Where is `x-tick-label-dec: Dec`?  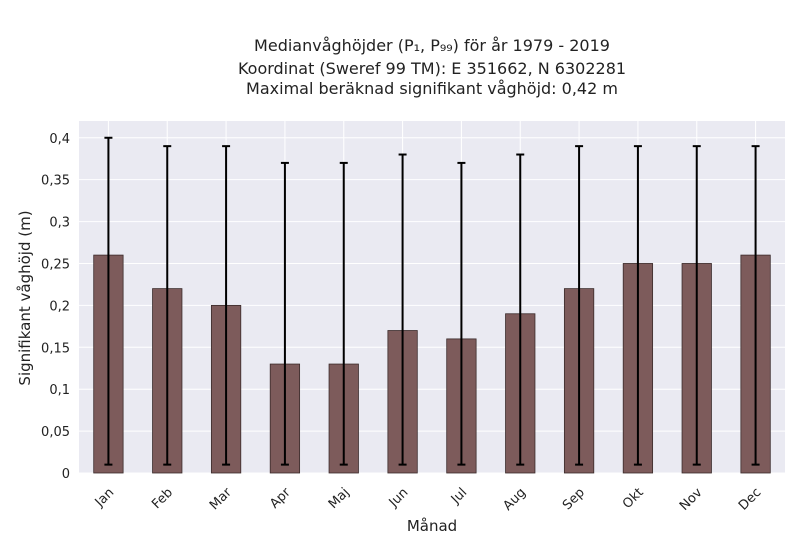
x-tick-label-dec: Dec is located at coordinates (750, 499).